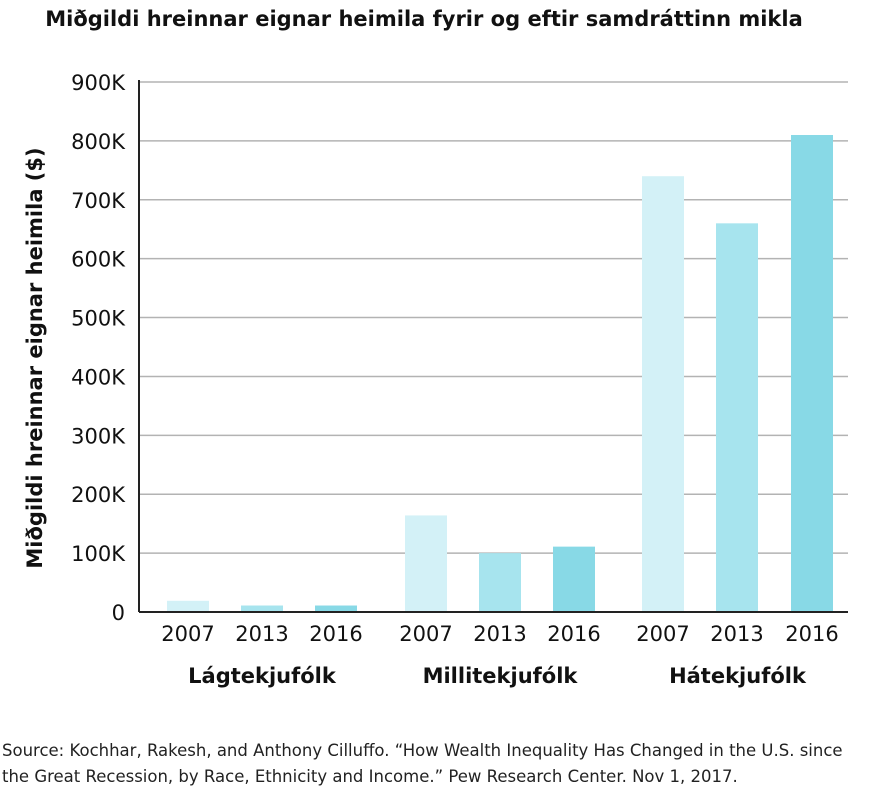  What do you see at coordinates (98, 495) in the screenshot?
I see `y-tick-label: 200K` at bounding box center [98, 495].